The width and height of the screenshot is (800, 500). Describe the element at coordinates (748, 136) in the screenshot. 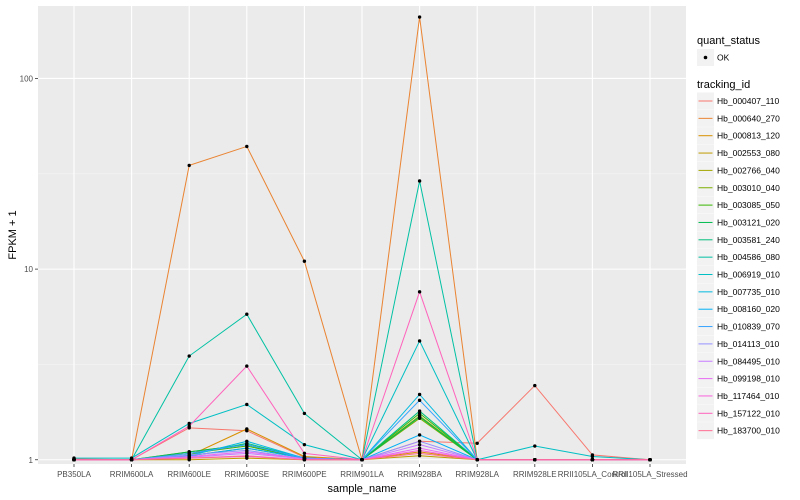

I see `legend-item-label: Hb_000813_120` at that location.